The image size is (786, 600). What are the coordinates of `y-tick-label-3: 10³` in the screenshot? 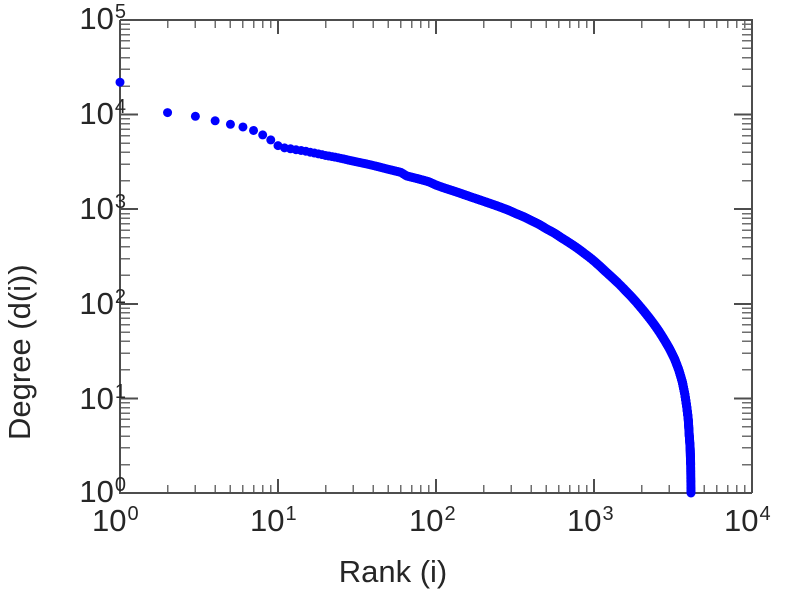 It's located at (102, 208).